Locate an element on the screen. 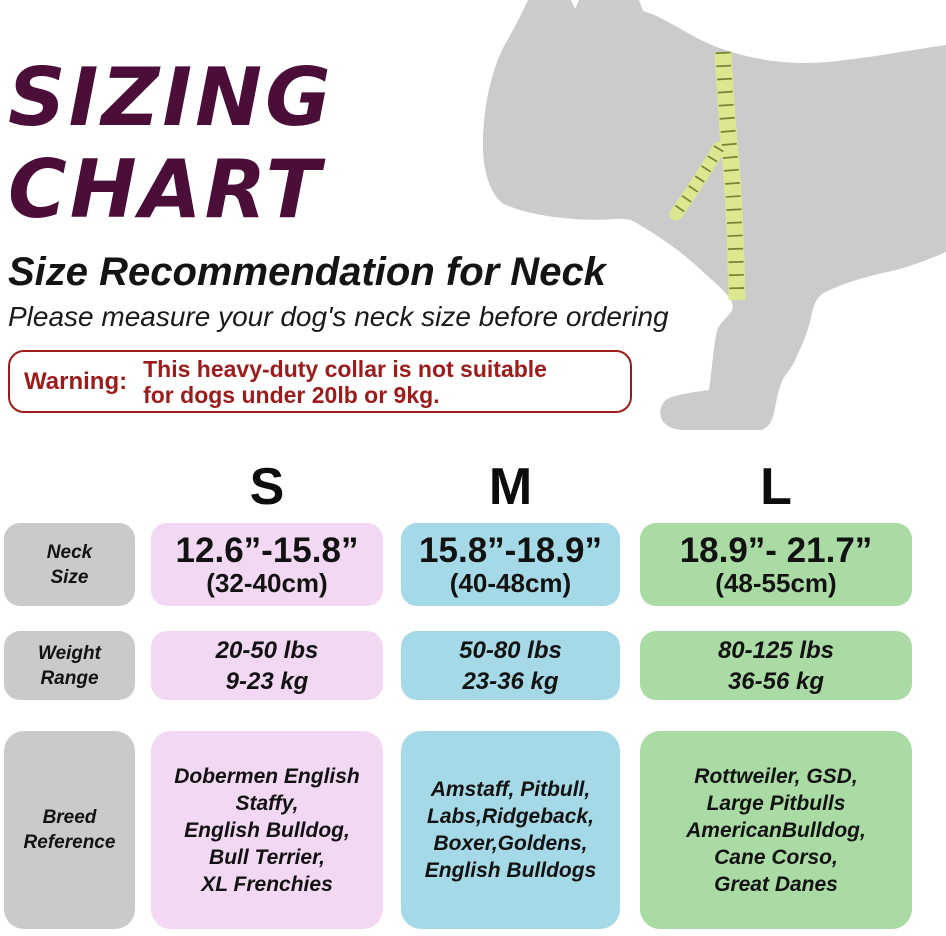  row-label-weight-range: Weight Range is located at coordinates (69, 665).